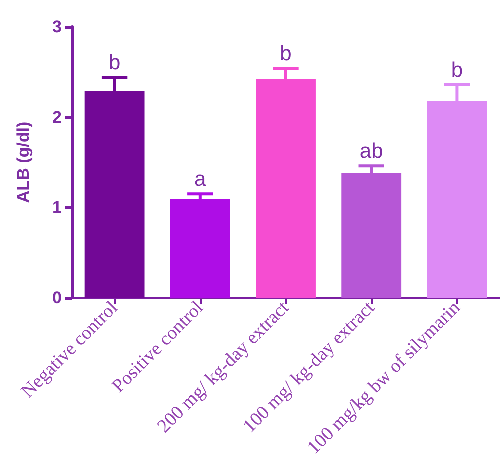 This screenshot has height=469, width=500. I want to click on annotation: a, so click(200, 180).